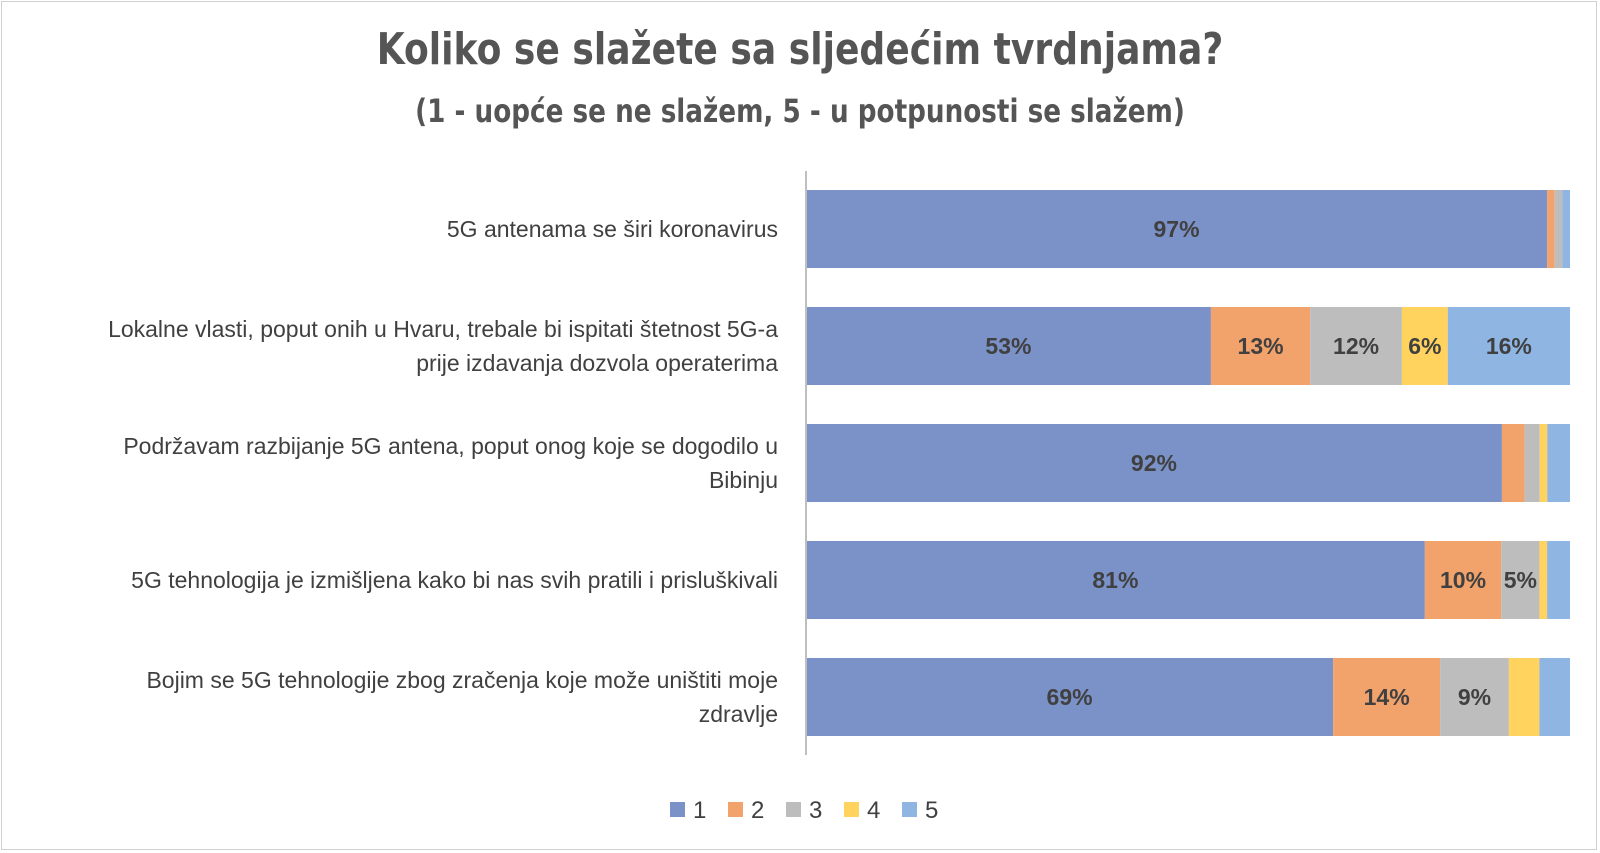 This screenshot has height=853, width=1600. Describe the element at coordinates (804, 810) in the screenshot. I see `legend: 1 2 3 4 5` at that location.